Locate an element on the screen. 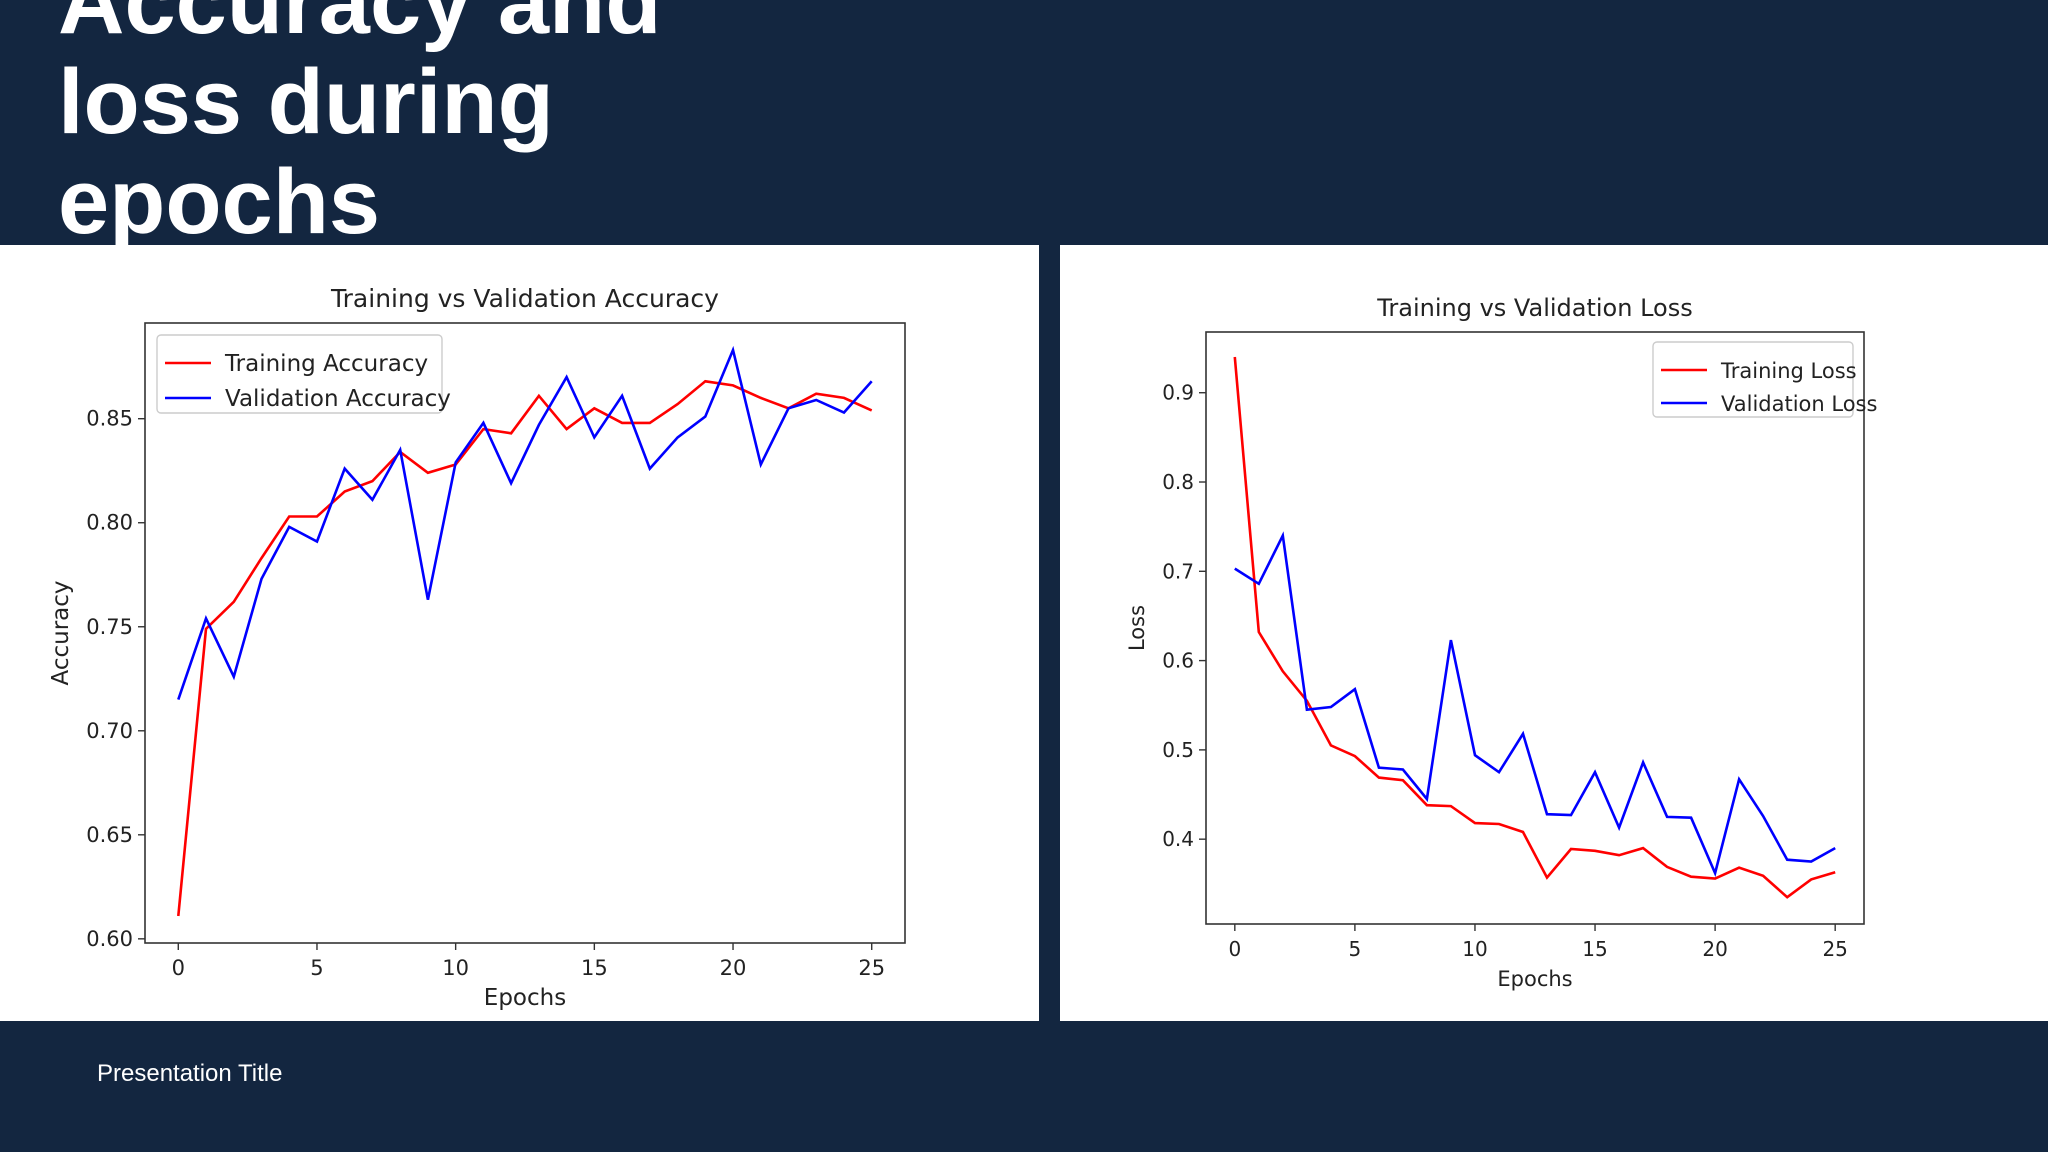 This screenshot has width=2048, height=1152. y-tick-label: 0.75 is located at coordinates (109, 627).